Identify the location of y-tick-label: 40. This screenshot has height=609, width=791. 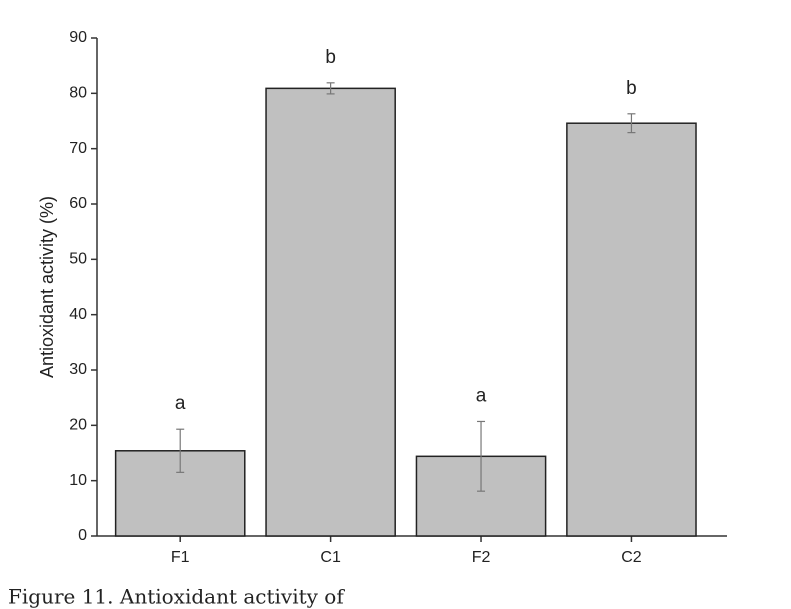
(78, 314).